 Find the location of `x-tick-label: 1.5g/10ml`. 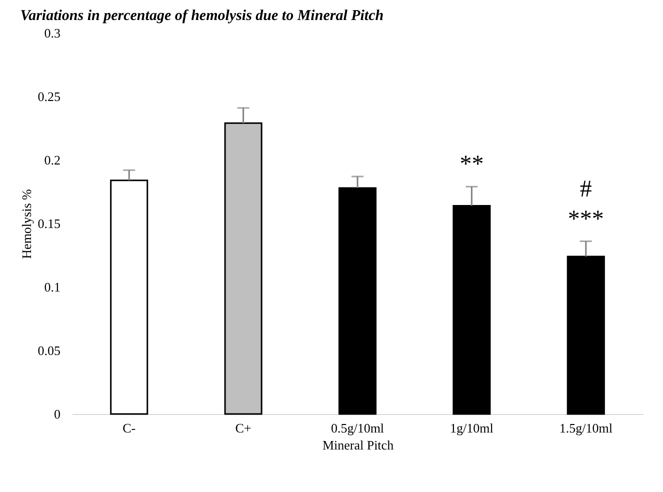

x-tick-label: 1.5g/10ml is located at coordinates (586, 428).